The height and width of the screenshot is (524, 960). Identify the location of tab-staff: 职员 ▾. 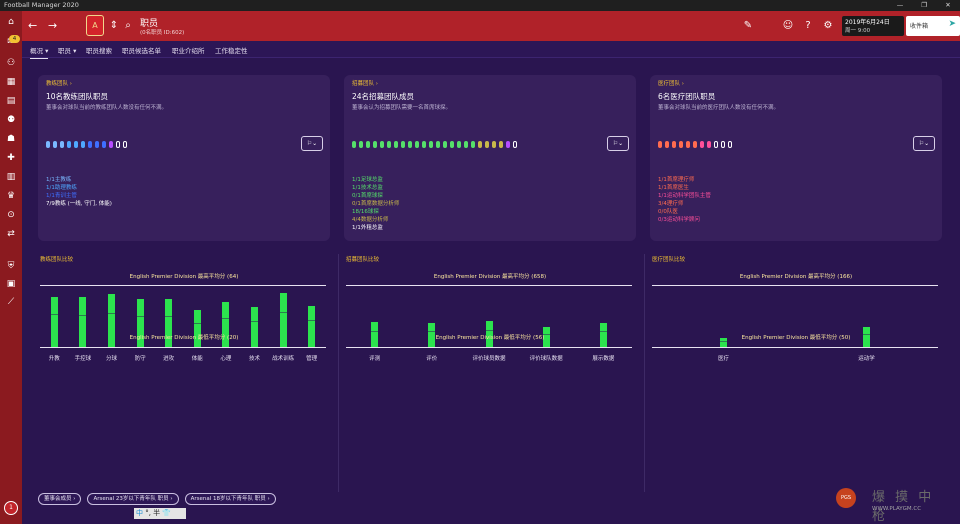
(67, 51).